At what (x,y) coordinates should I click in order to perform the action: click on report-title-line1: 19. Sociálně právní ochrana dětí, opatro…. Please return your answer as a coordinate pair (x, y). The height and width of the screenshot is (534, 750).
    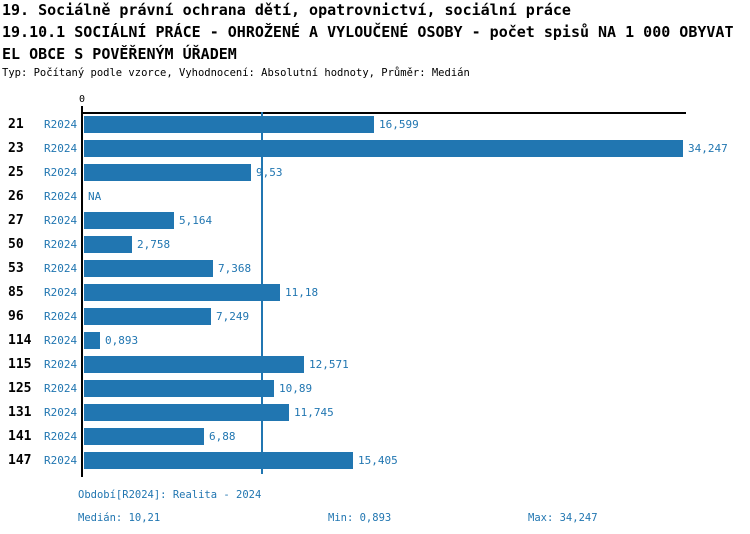
    Looking at the image, I should click on (286, 10).